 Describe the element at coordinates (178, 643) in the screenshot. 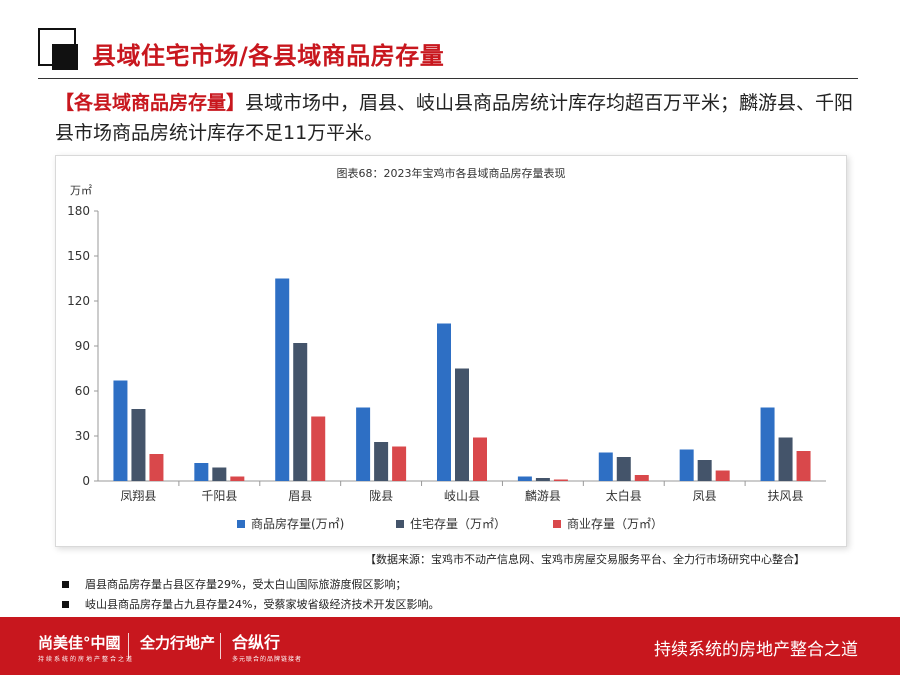

I see `logo-quanlixing: 全力行地产` at that location.